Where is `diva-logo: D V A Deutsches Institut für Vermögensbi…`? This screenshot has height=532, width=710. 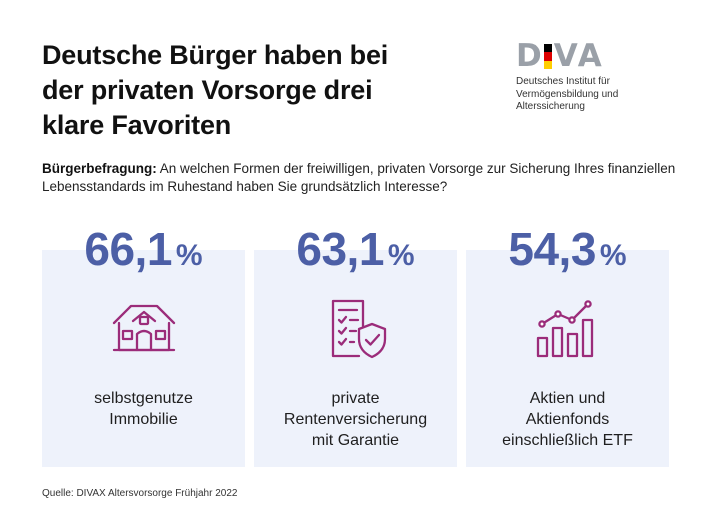
diva-logo: D V A Deutsches Institut für Vermögensbi… is located at coordinates (601, 77).